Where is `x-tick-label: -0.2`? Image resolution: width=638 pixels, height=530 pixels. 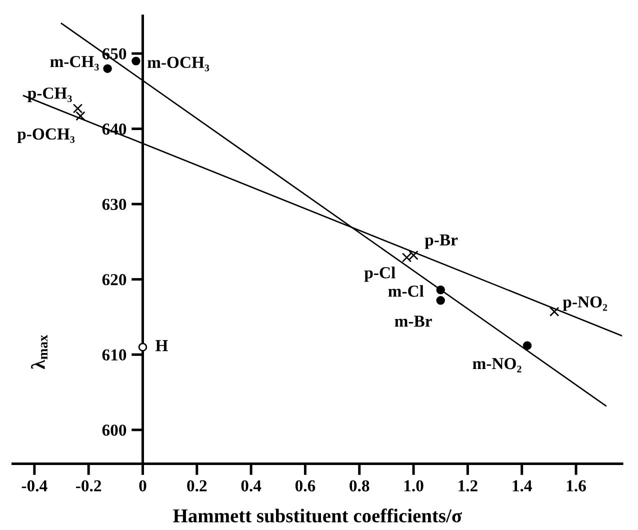 x-tick-label: -0.2 is located at coordinates (89, 486).